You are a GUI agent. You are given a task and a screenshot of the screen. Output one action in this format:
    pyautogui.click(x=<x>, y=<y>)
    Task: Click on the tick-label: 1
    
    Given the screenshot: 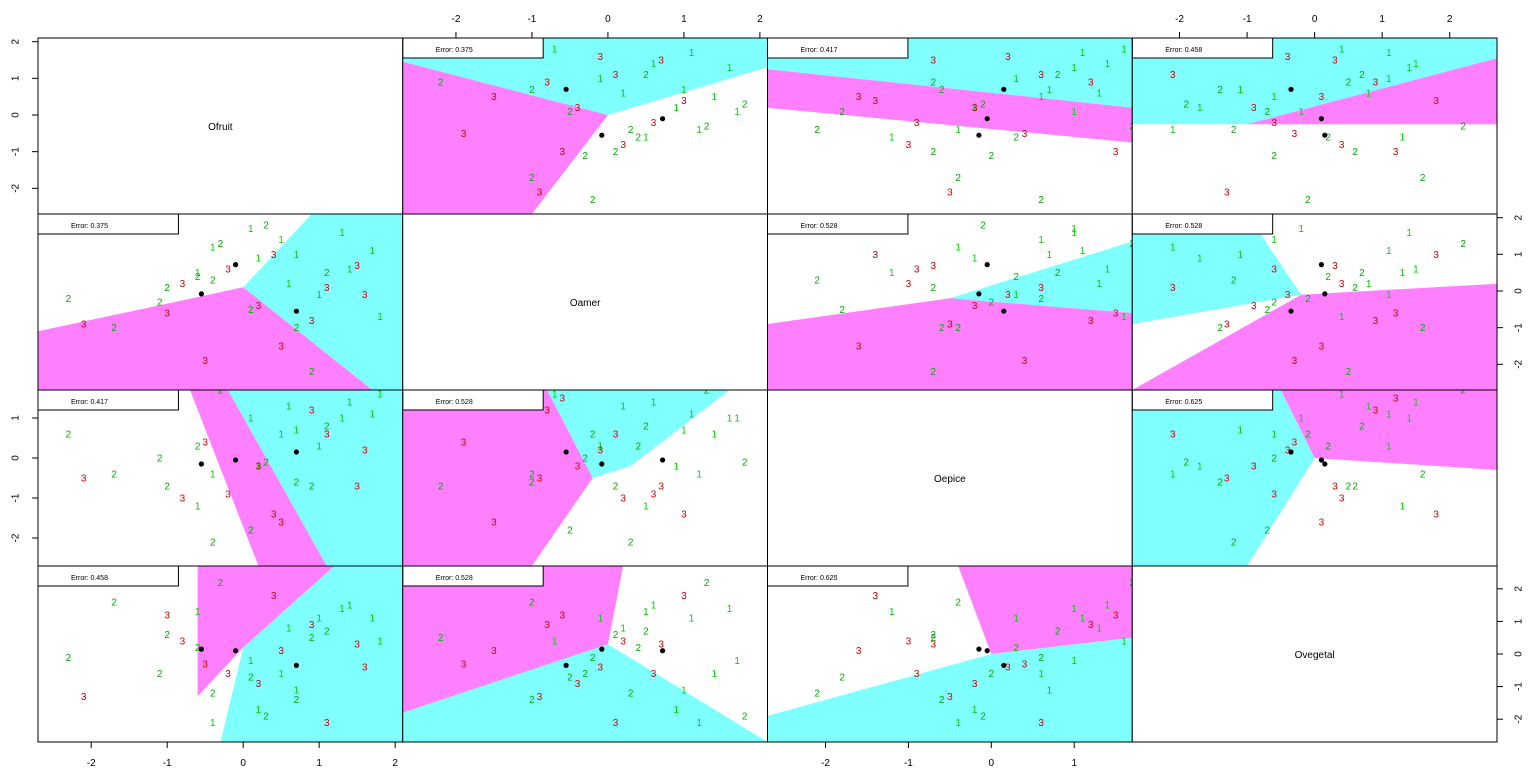 What is the action you would take?
    pyautogui.click(x=1074, y=763)
    